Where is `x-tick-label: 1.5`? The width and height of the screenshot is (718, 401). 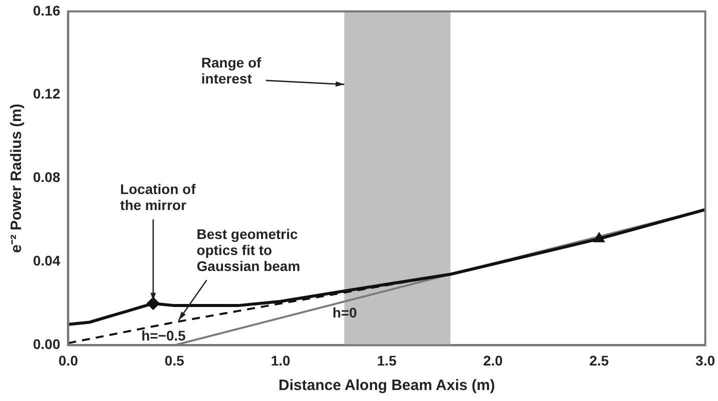 x-tick-label: 1.5 is located at coordinates (387, 360).